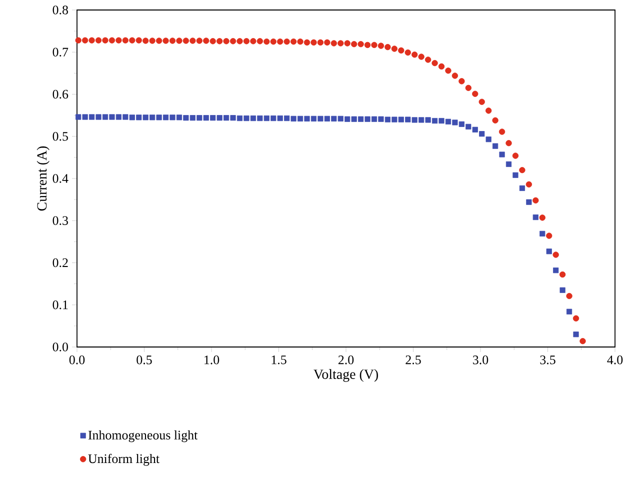 The width and height of the screenshot is (630, 495). Describe the element at coordinates (413, 360) in the screenshot. I see `x-tick-label: 2.5` at that location.